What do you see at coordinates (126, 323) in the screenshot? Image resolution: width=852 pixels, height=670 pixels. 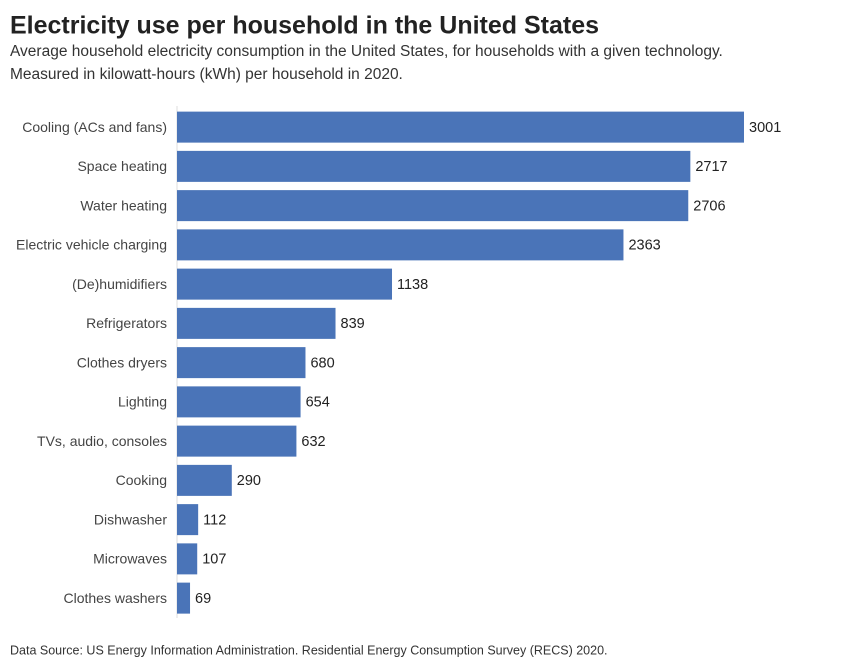 I see `y-tick-label: Refrigerators` at bounding box center [126, 323].